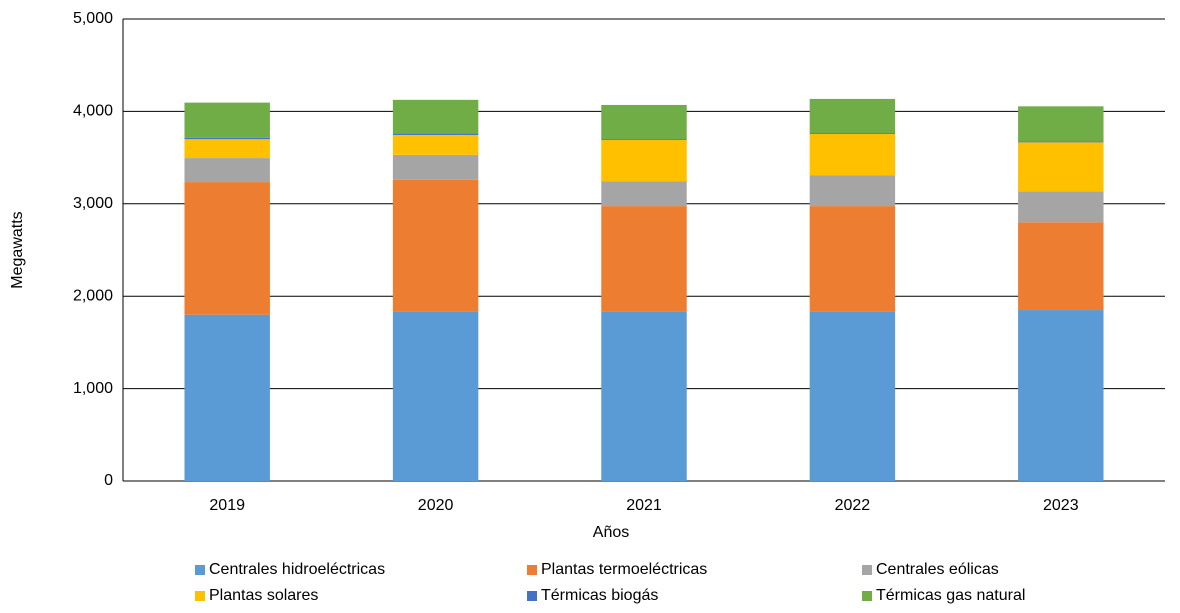  Describe the element at coordinates (93, 111) in the screenshot. I see `y-tick-label: 4,000` at that location.